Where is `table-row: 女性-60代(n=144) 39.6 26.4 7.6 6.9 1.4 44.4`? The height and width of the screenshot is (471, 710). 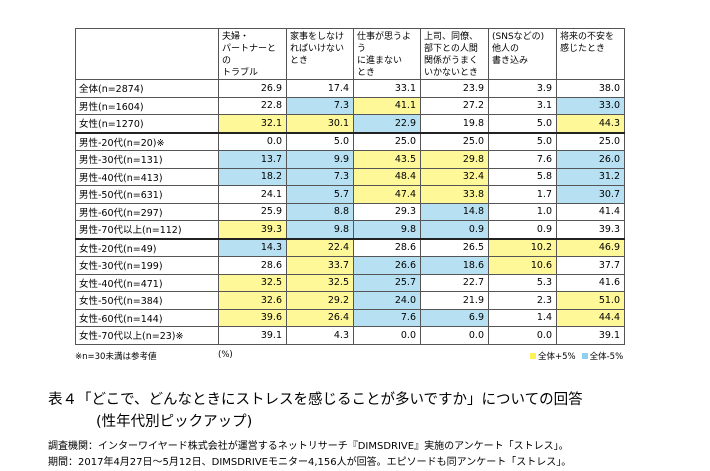
table-row: 女性-60代(n=144) 39.6 26.4 7.6 6.9 1.4 44.4 is located at coordinates (350, 317).